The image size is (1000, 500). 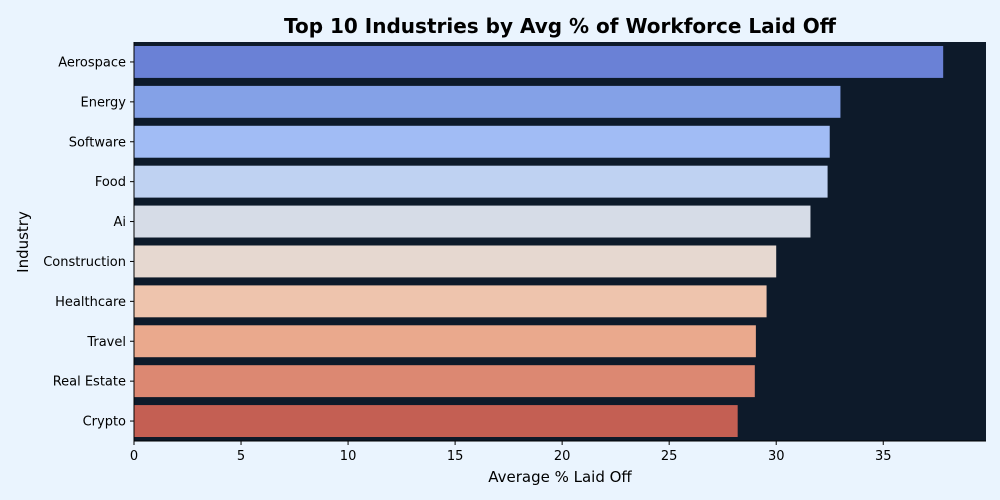 What do you see at coordinates (776, 456) in the screenshot?
I see `x-tick-label: 30` at bounding box center [776, 456].